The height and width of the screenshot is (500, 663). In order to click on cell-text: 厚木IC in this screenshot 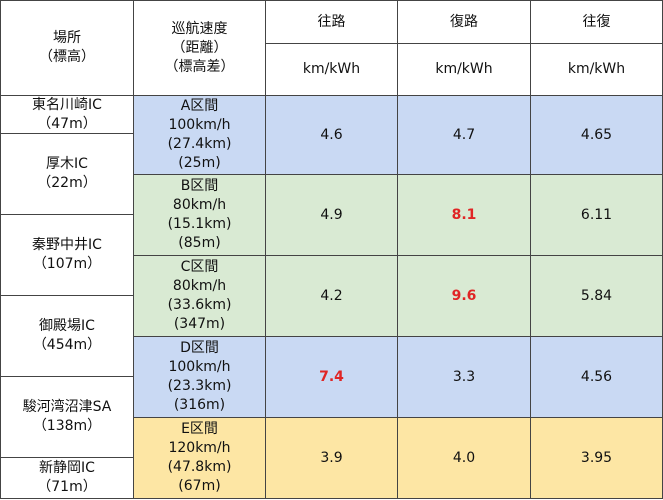, I will do `click(67, 164)`.